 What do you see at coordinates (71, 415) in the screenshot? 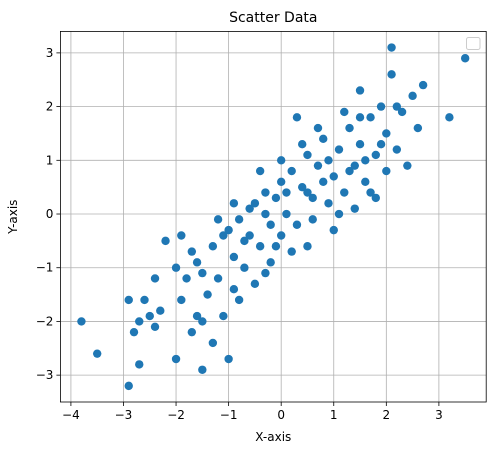
I see `x-tick-label: −4` at bounding box center [71, 415].